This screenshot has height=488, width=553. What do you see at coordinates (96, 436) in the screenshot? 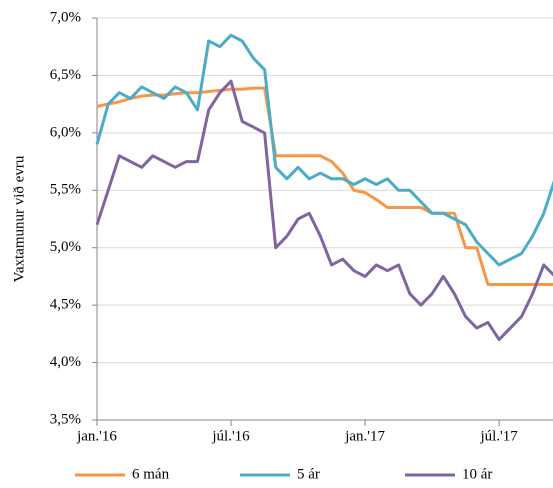
I see `x-tick-label: jan.'16` at bounding box center [96, 436].